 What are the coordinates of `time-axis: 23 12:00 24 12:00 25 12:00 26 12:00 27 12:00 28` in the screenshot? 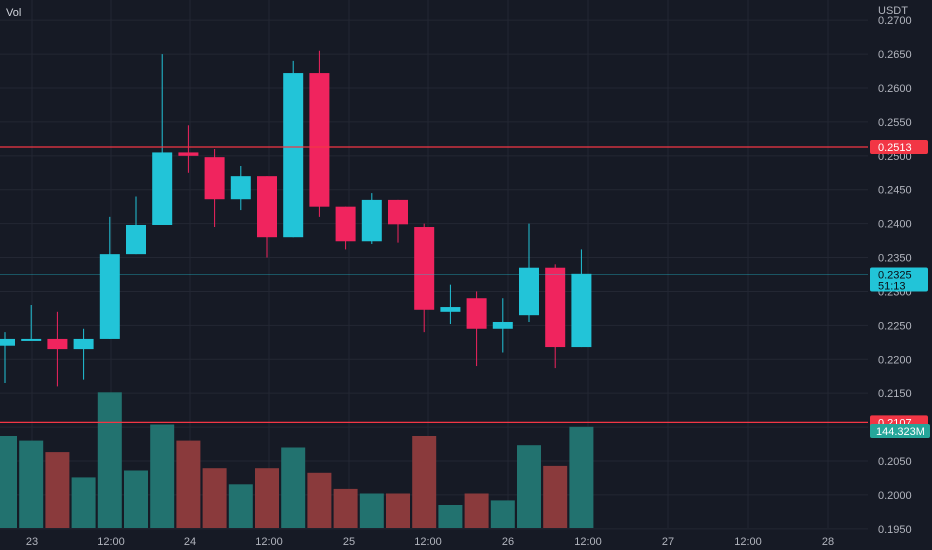 It's located at (430, 542).